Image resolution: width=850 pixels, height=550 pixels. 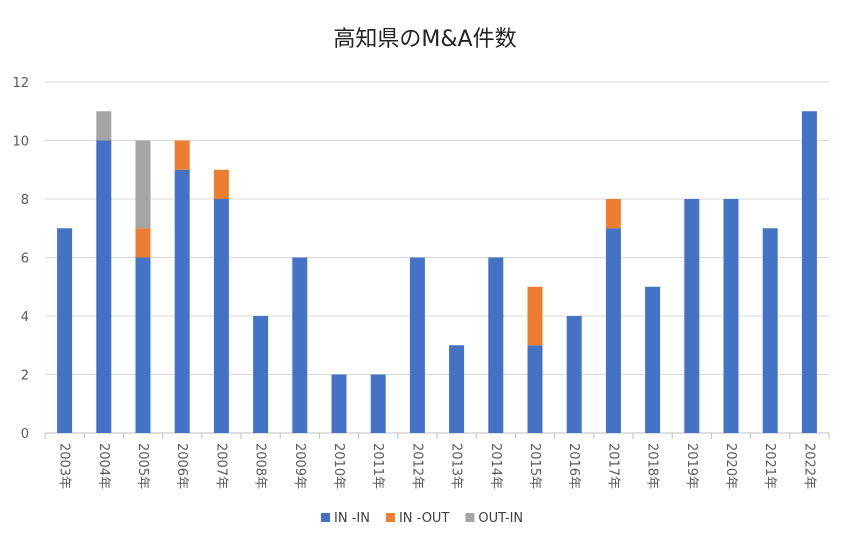 I want to click on x-tick-label: 2015年, so click(x=534, y=466).